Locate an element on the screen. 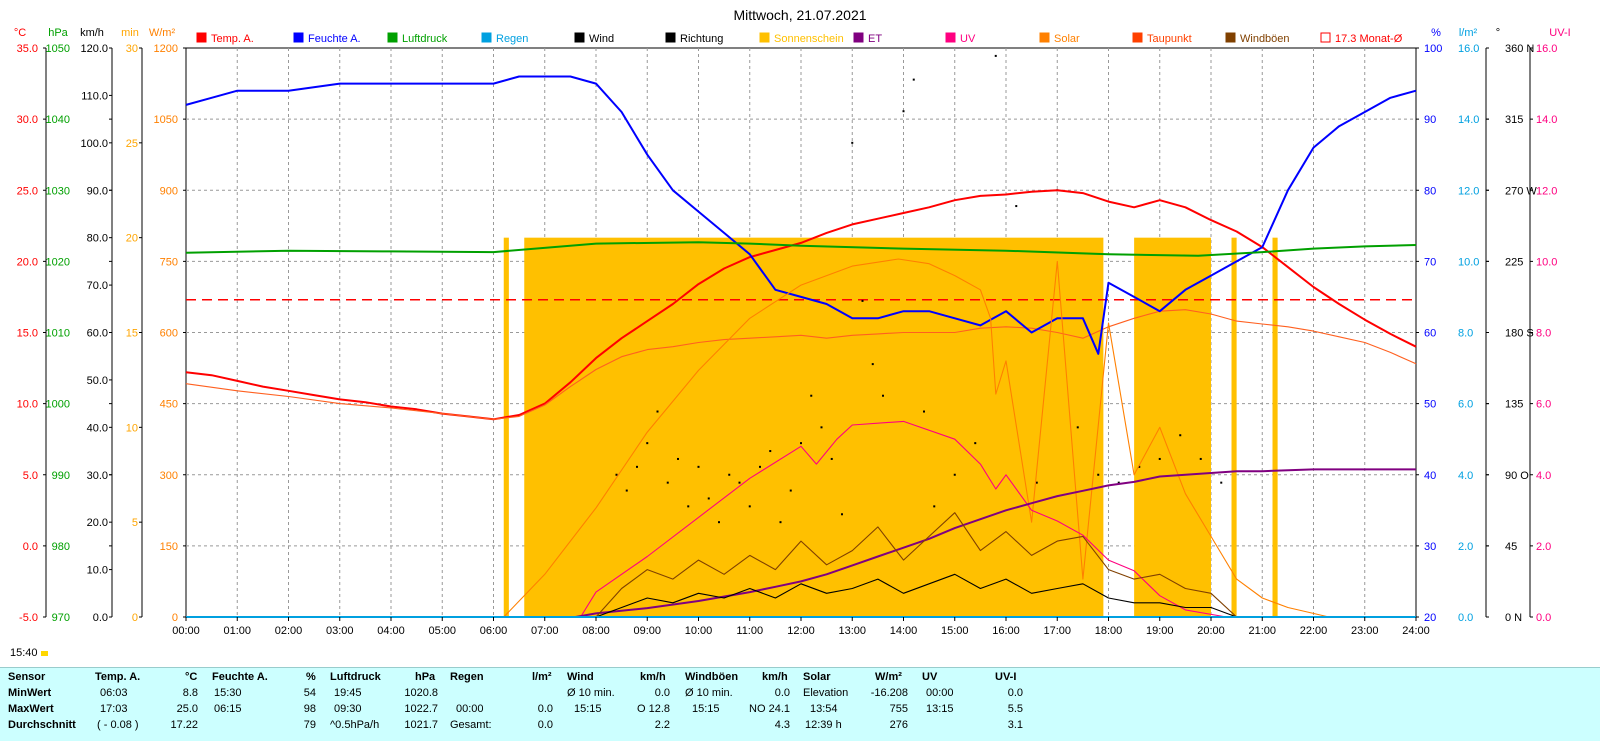 The width and height of the screenshot is (1600, 741). series-windline is located at coordinates (916, 595).